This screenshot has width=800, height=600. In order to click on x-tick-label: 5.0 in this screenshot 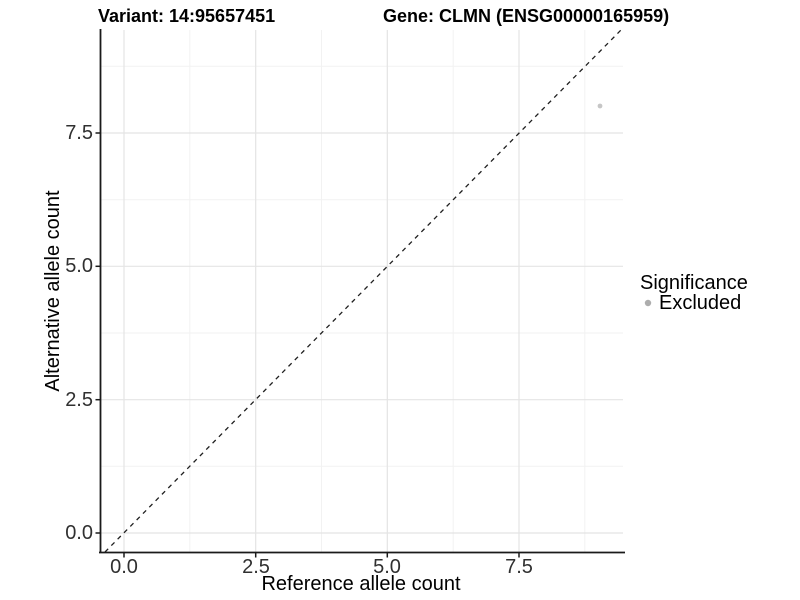, I will do `click(387, 567)`.